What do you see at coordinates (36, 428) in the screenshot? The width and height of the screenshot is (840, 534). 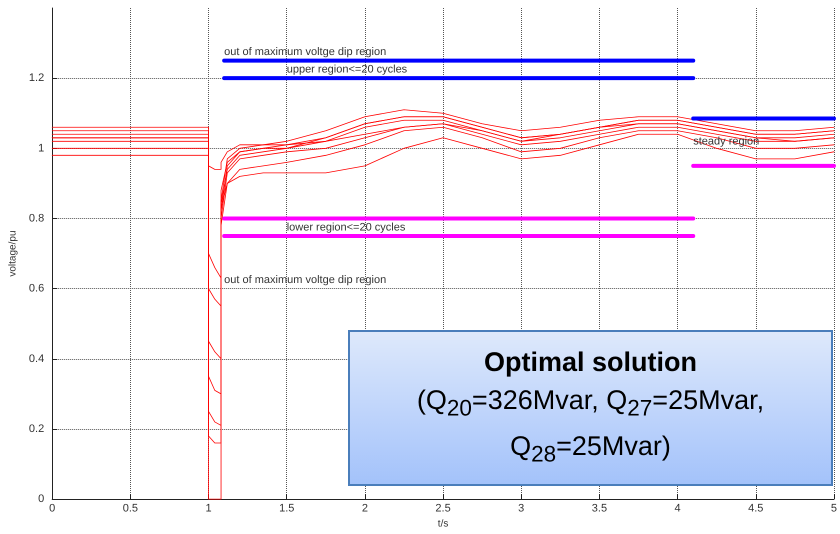 I see `y-tick-label: 0.2` at bounding box center [36, 428].